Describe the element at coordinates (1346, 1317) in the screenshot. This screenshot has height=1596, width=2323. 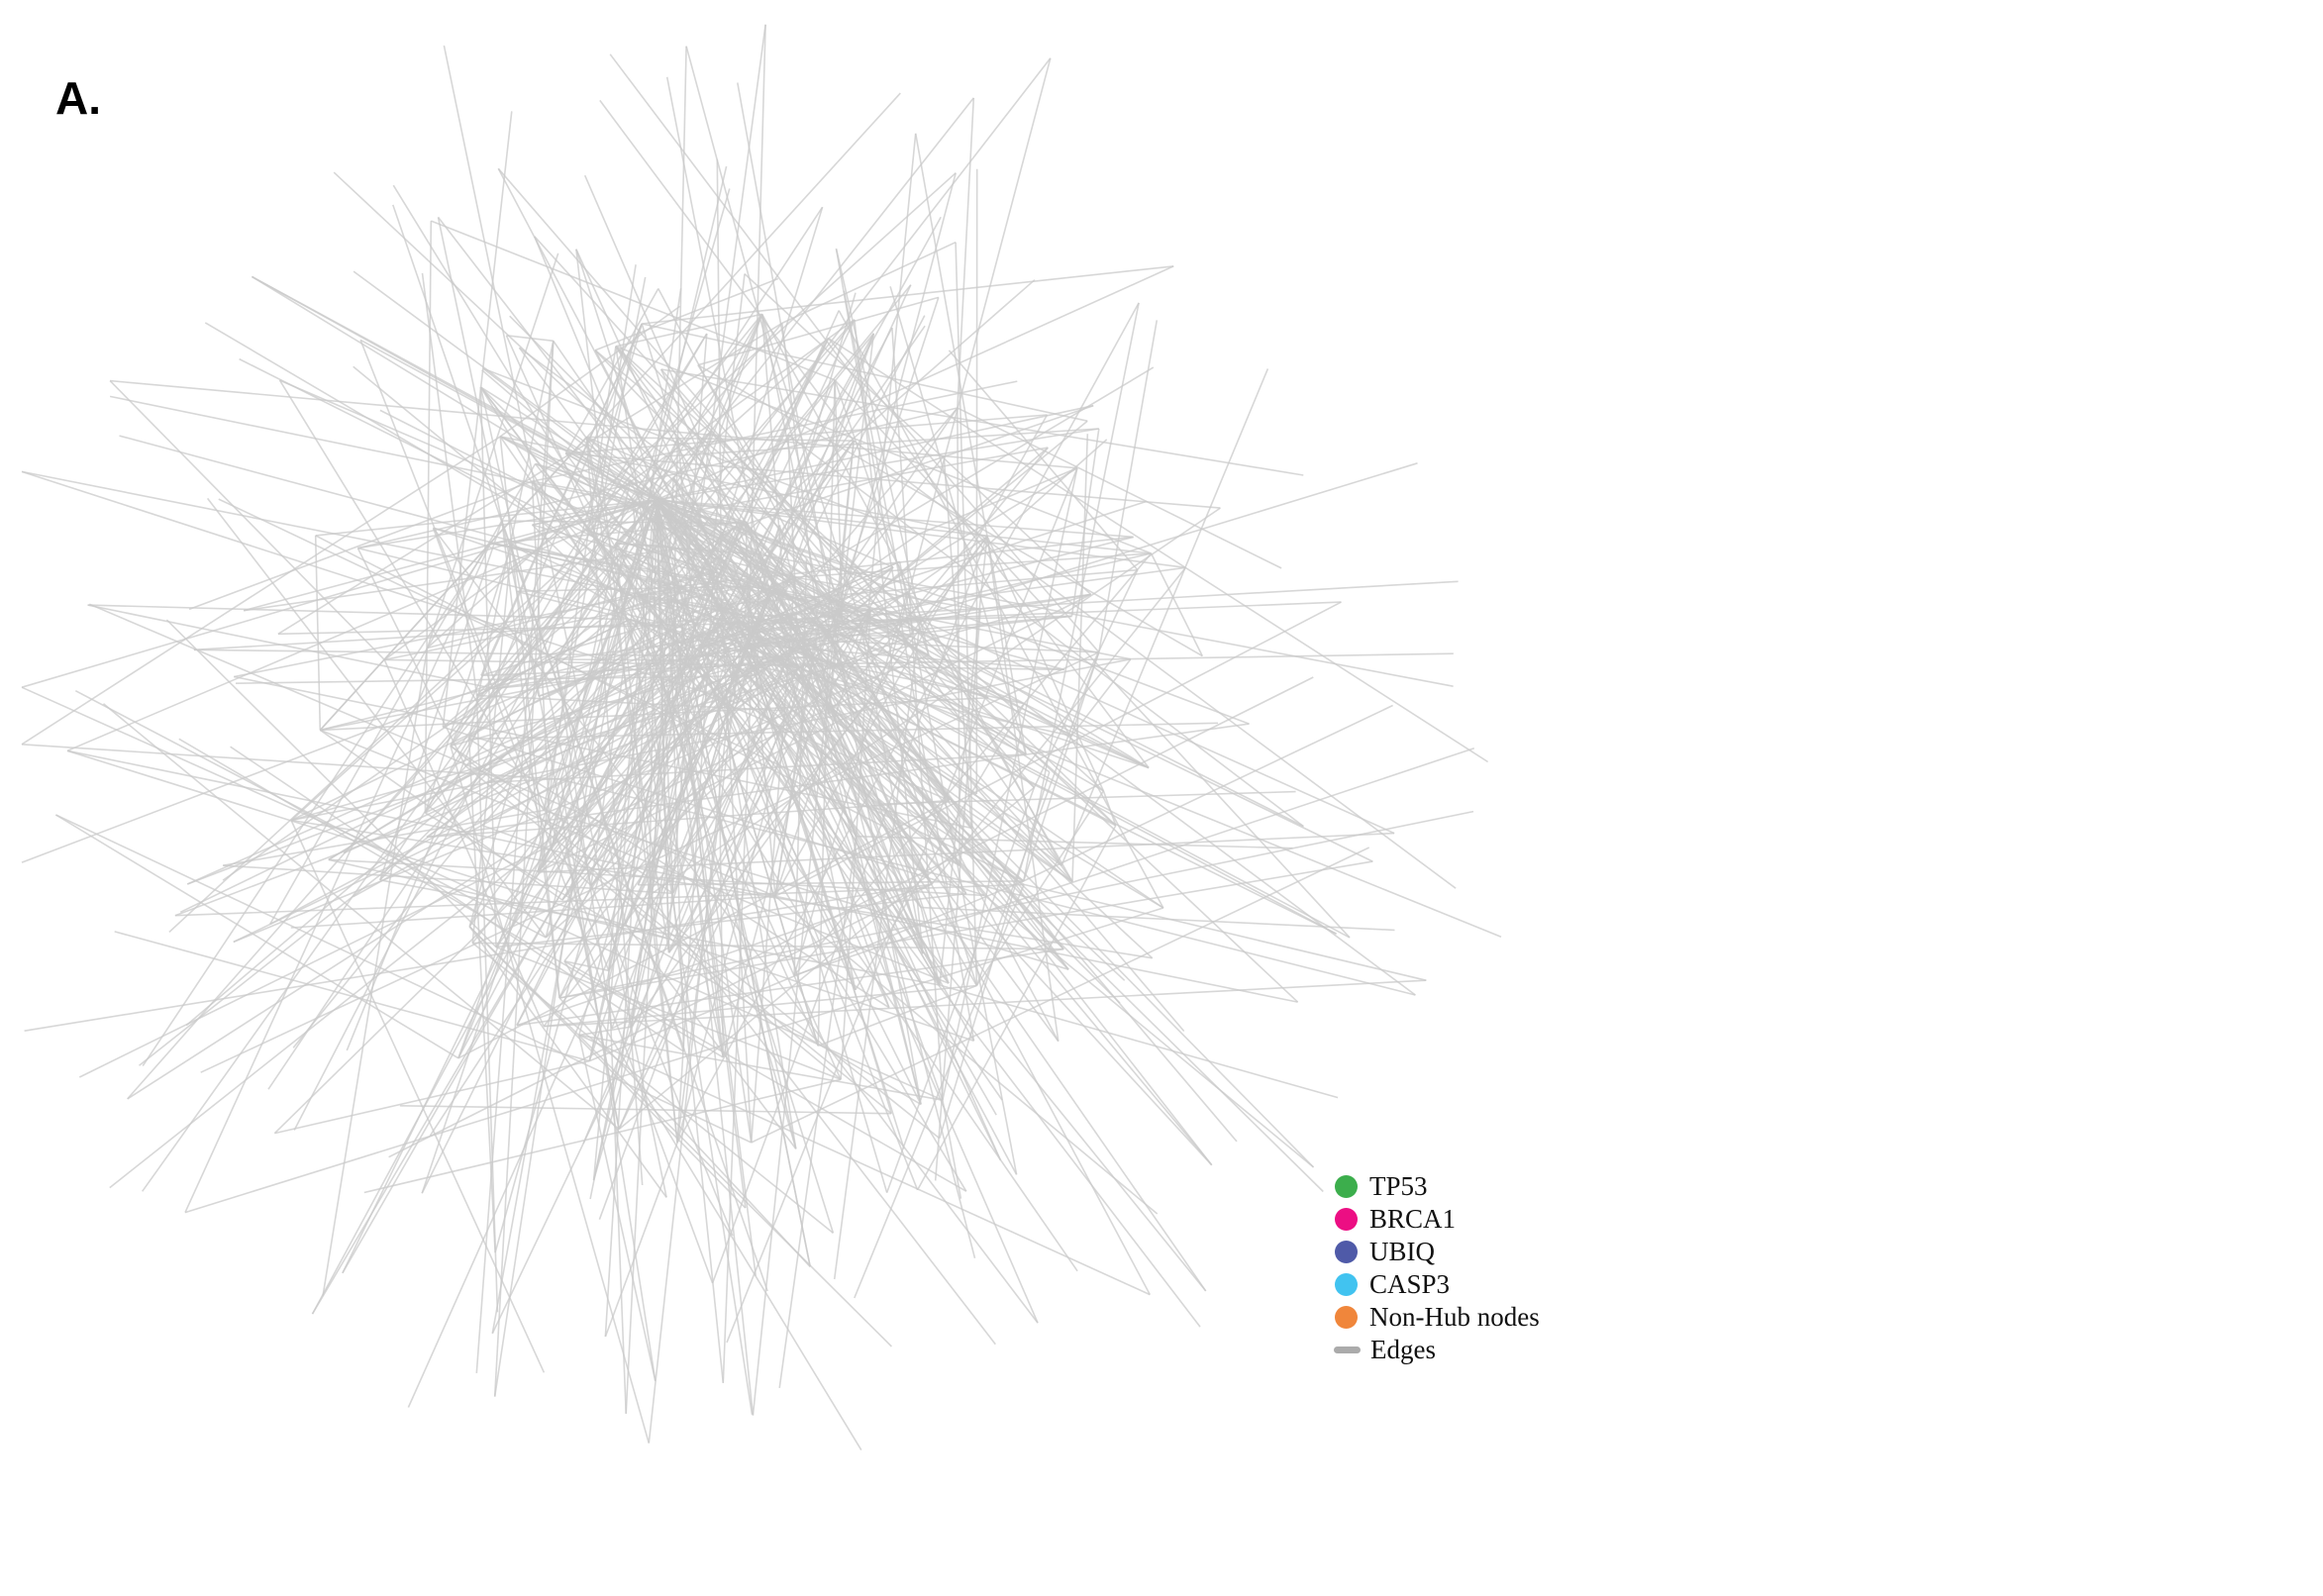
I see `node-swatch-icon` at that location.